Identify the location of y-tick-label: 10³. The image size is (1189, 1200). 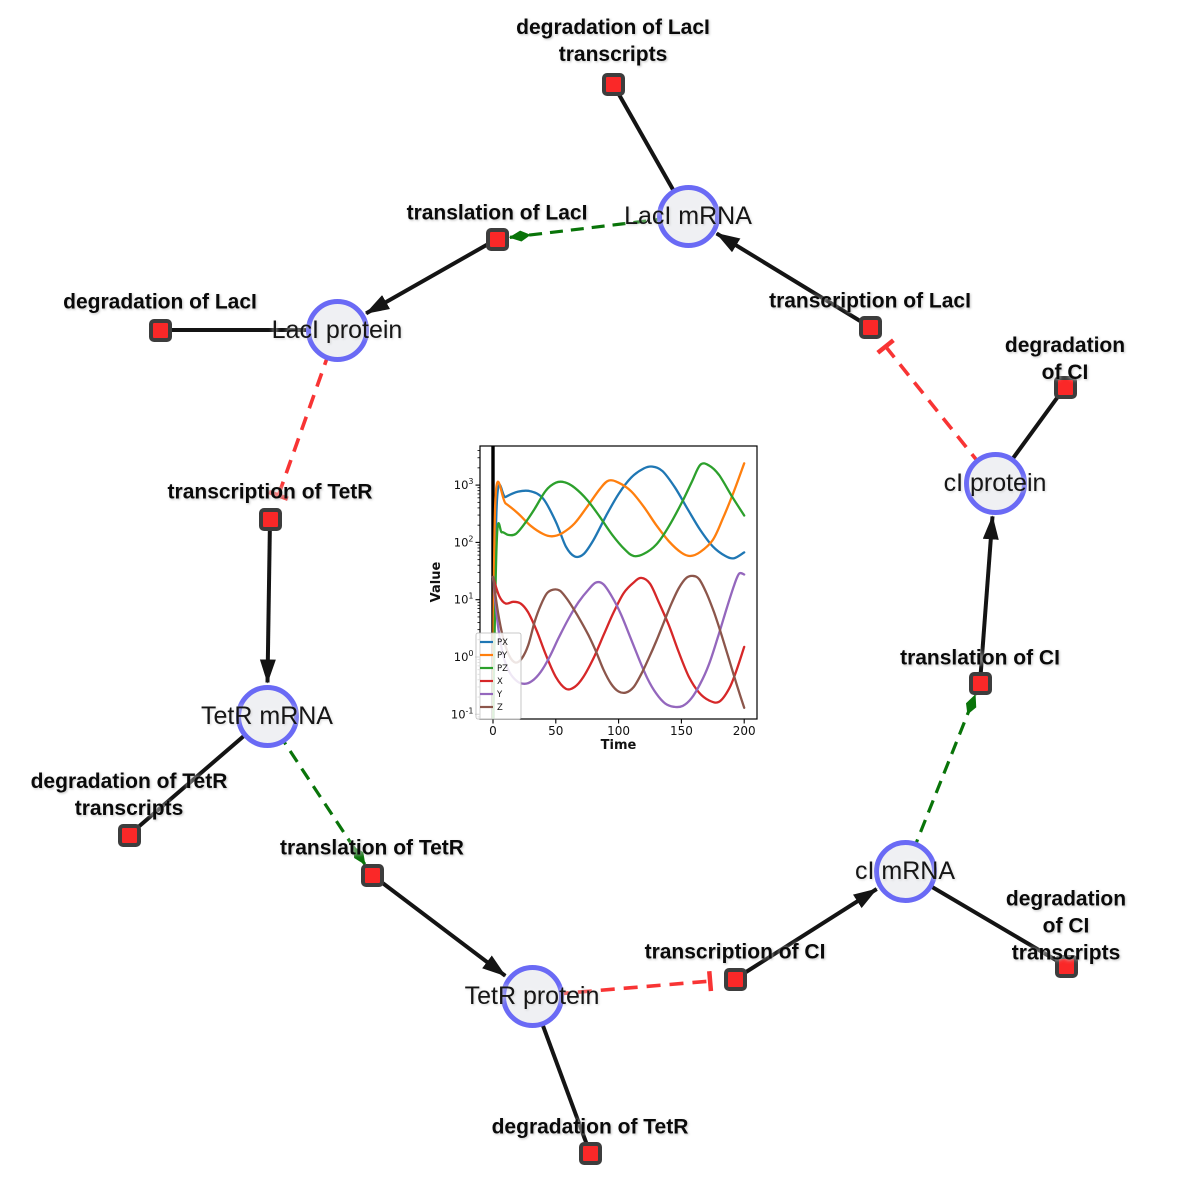
(464, 484).